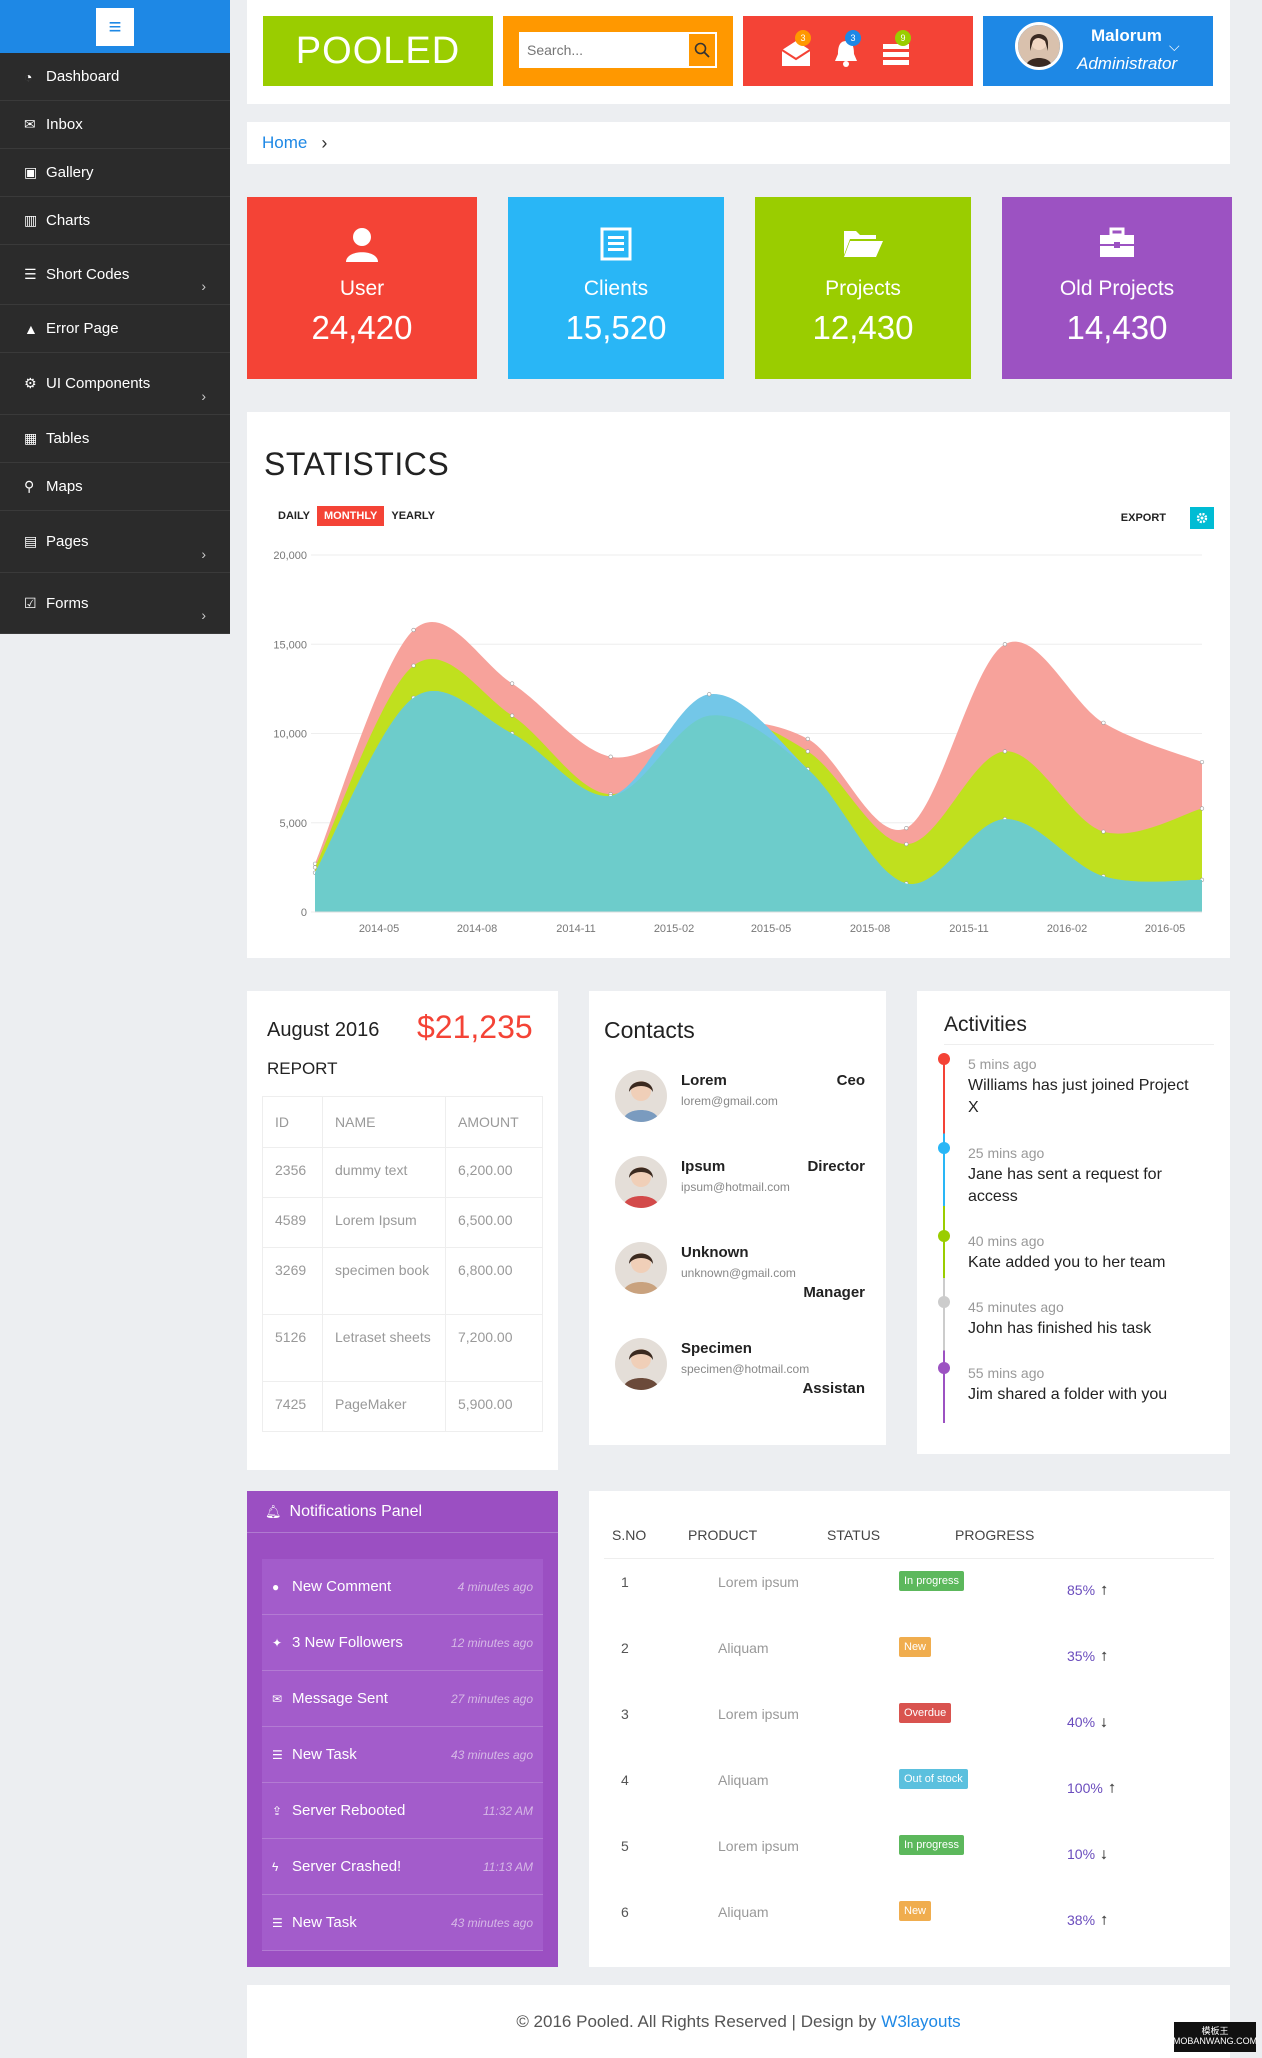 The height and width of the screenshot is (2058, 1262). What do you see at coordinates (402, 1699) in the screenshot?
I see `notification-item: ✉ Message Sent 27 minutes ago` at bounding box center [402, 1699].